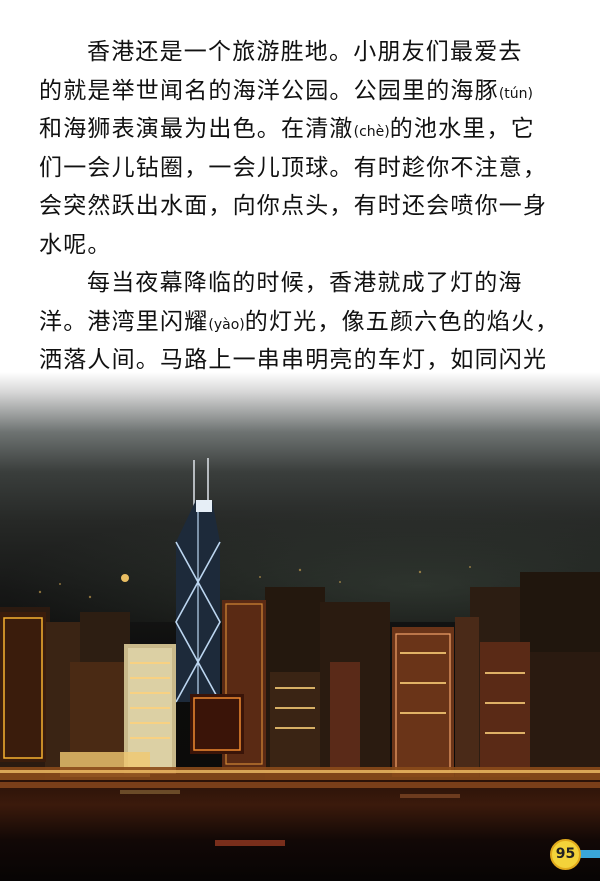  Describe the element at coordinates (293, 167) in the screenshot. I see `text-segment: 们一会儿钻圈，一会儿顶球。有时趁你不注意，` at that location.